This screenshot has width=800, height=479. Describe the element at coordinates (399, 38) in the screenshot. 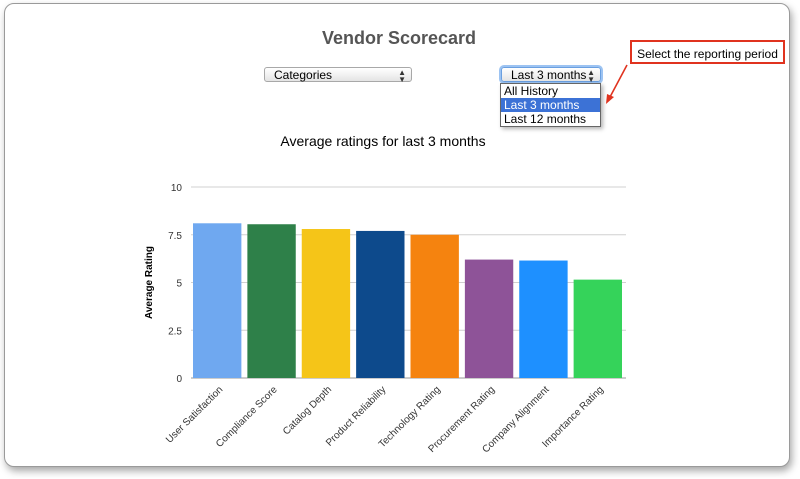

I see `page-title: Vendor Scorecard` at that location.